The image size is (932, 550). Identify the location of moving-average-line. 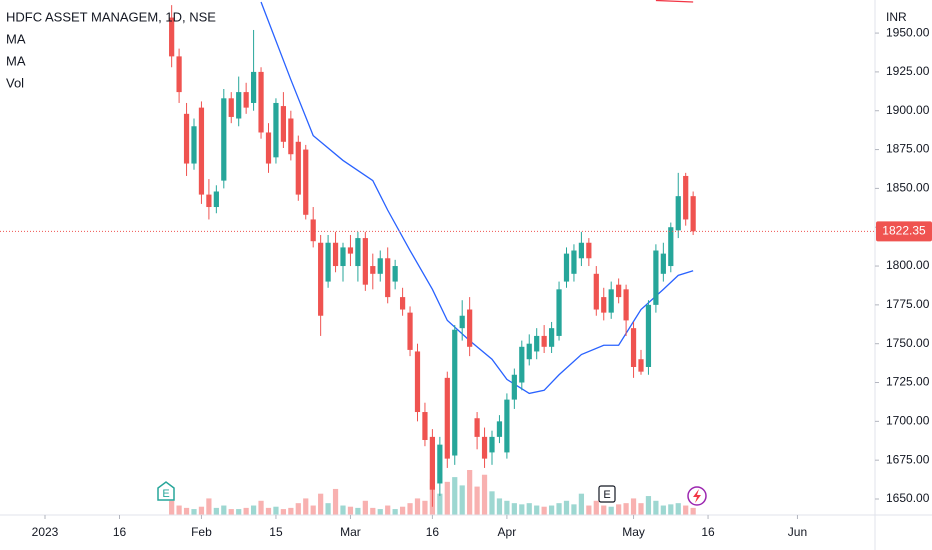
(674, 1).